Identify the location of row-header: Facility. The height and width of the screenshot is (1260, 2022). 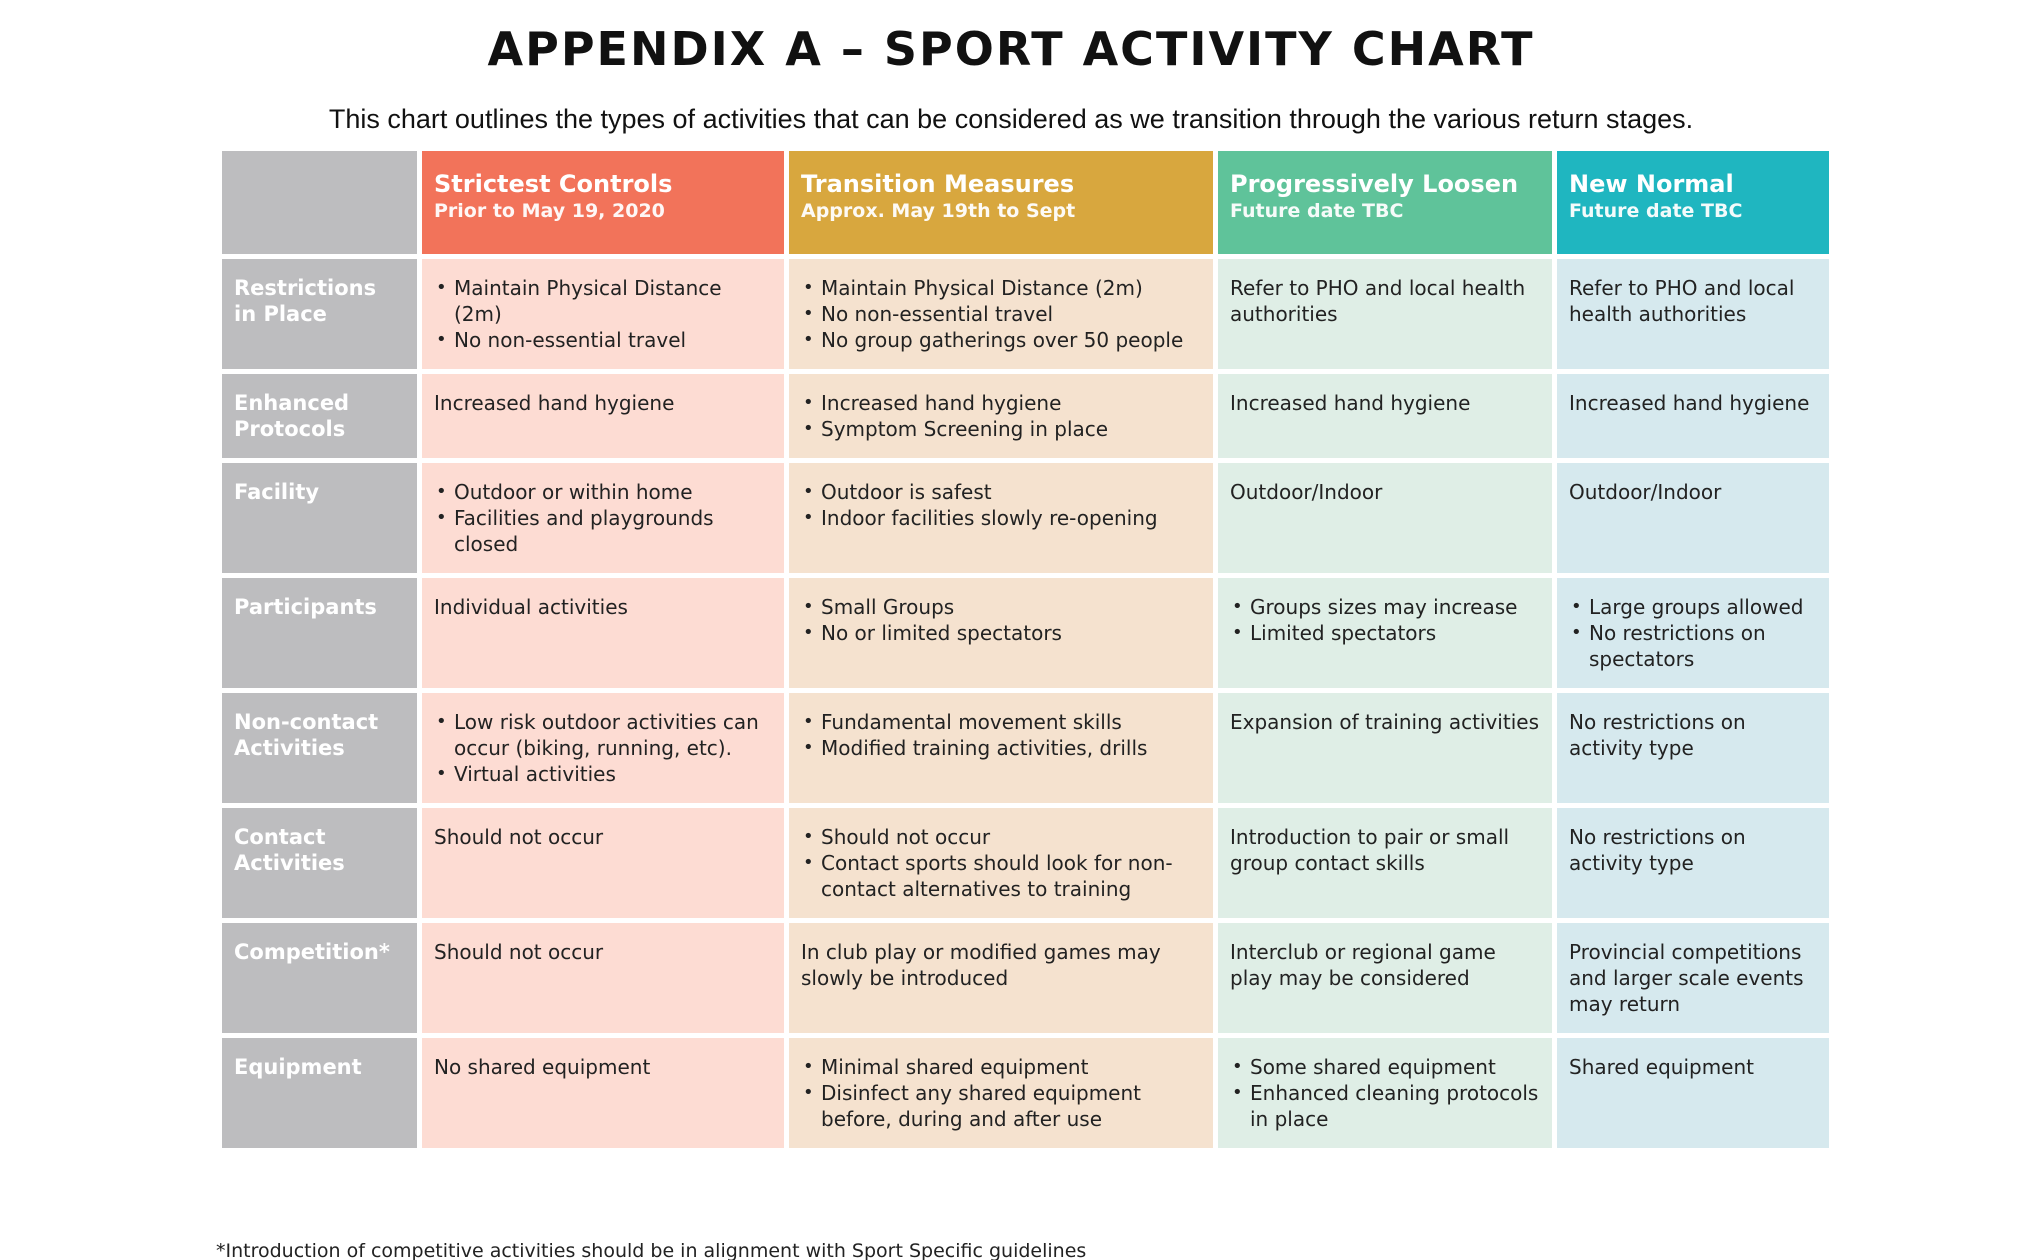
(319, 518).